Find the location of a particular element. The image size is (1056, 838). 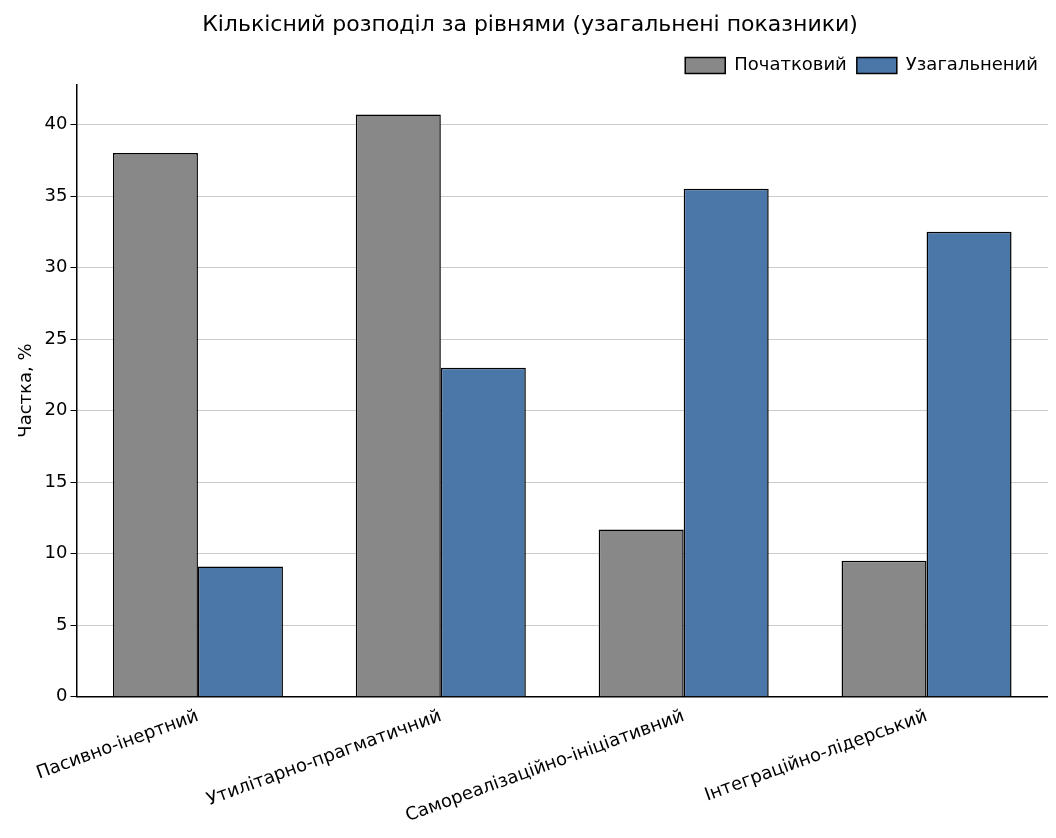

y-tick-label: 0 is located at coordinates (62, 695).